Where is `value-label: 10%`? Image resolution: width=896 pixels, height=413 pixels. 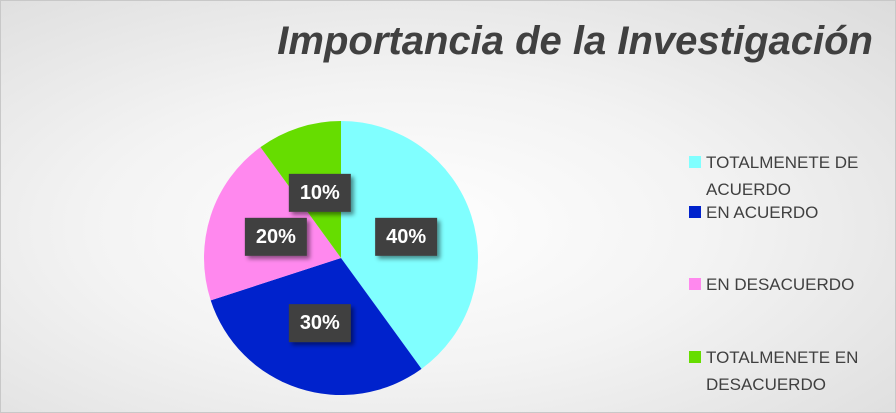
value-label: 10% is located at coordinates (320, 193).